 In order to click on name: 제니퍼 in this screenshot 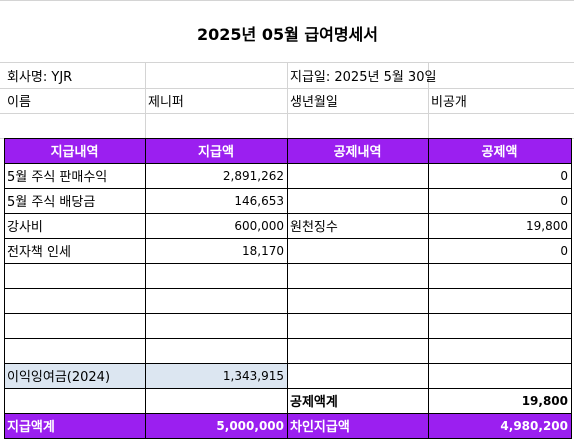, I will do `click(166, 102)`.